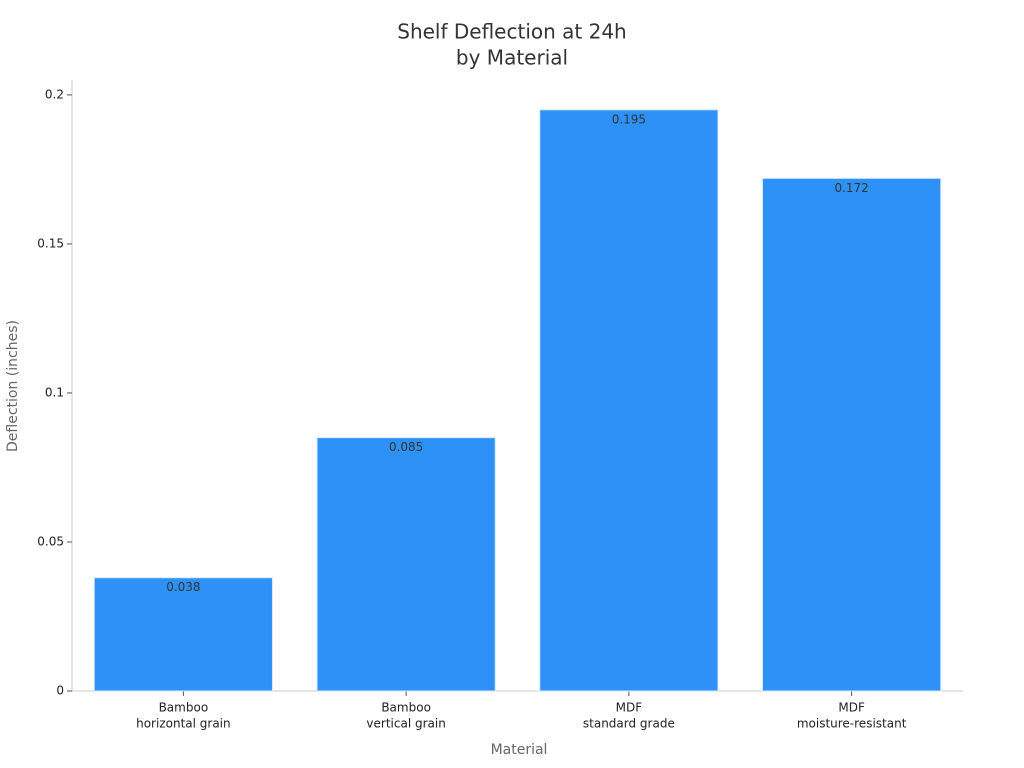 The width and height of the screenshot is (1024, 768). What do you see at coordinates (13, 386) in the screenshot?
I see `y-axis-label: Deflection (inches)` at bounding box center [13, 386].